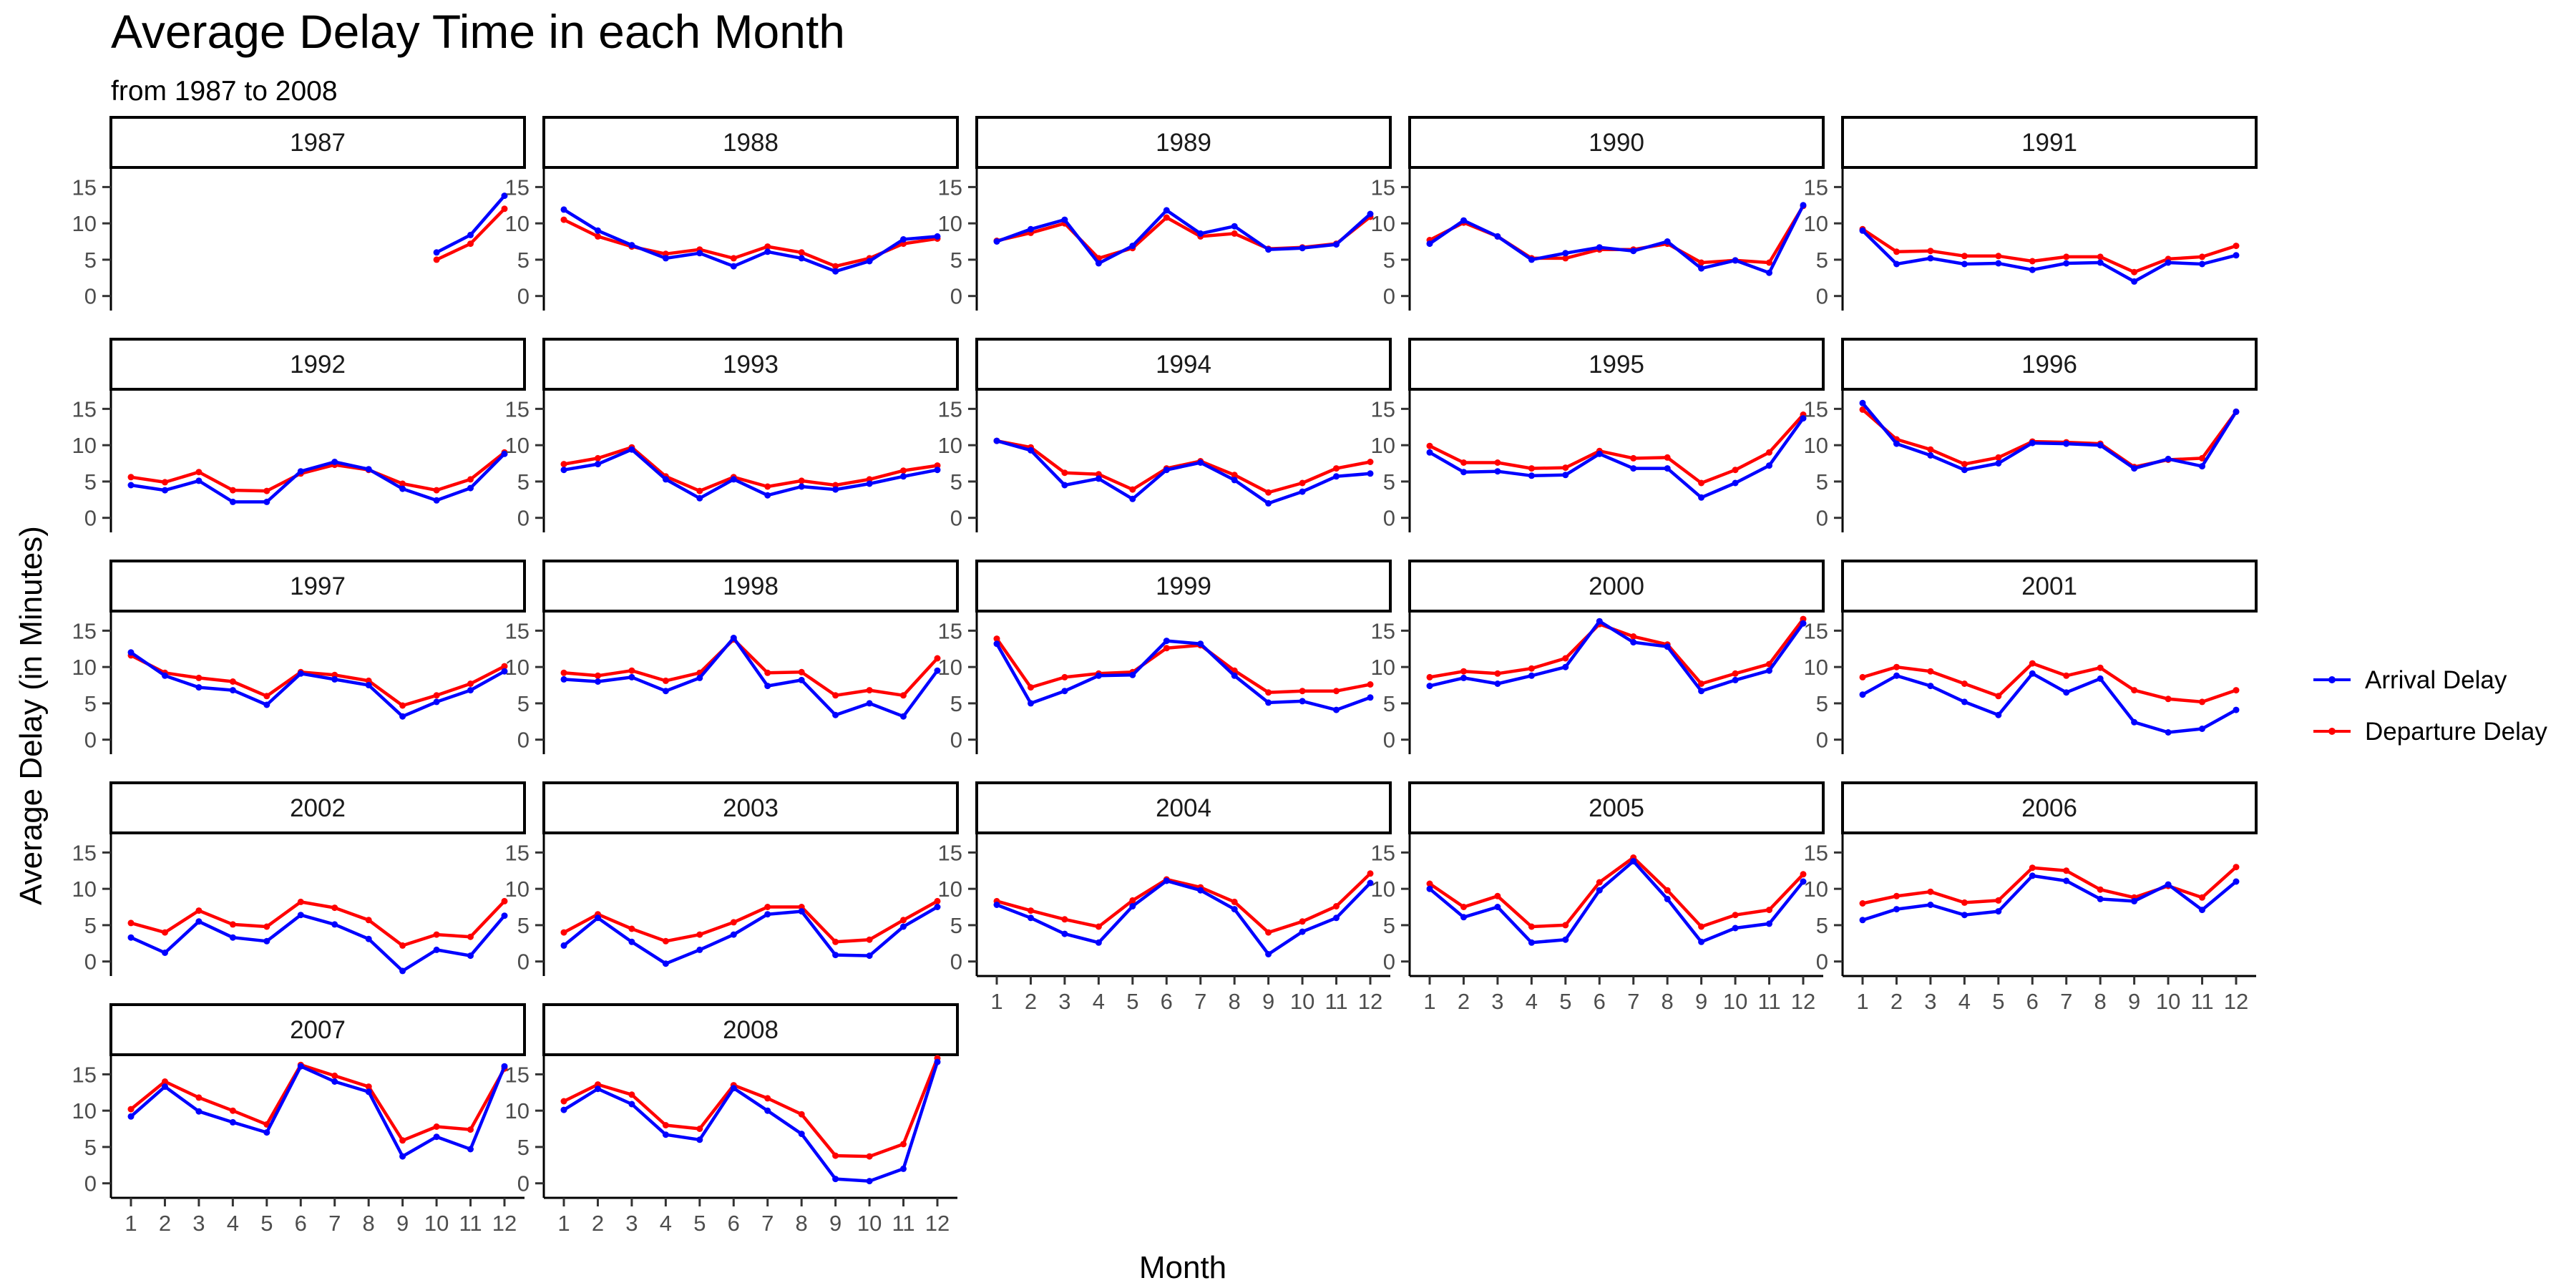  I want to click on facet-panel-1990: 1990 0 5 10 15, so click(1598, 213).